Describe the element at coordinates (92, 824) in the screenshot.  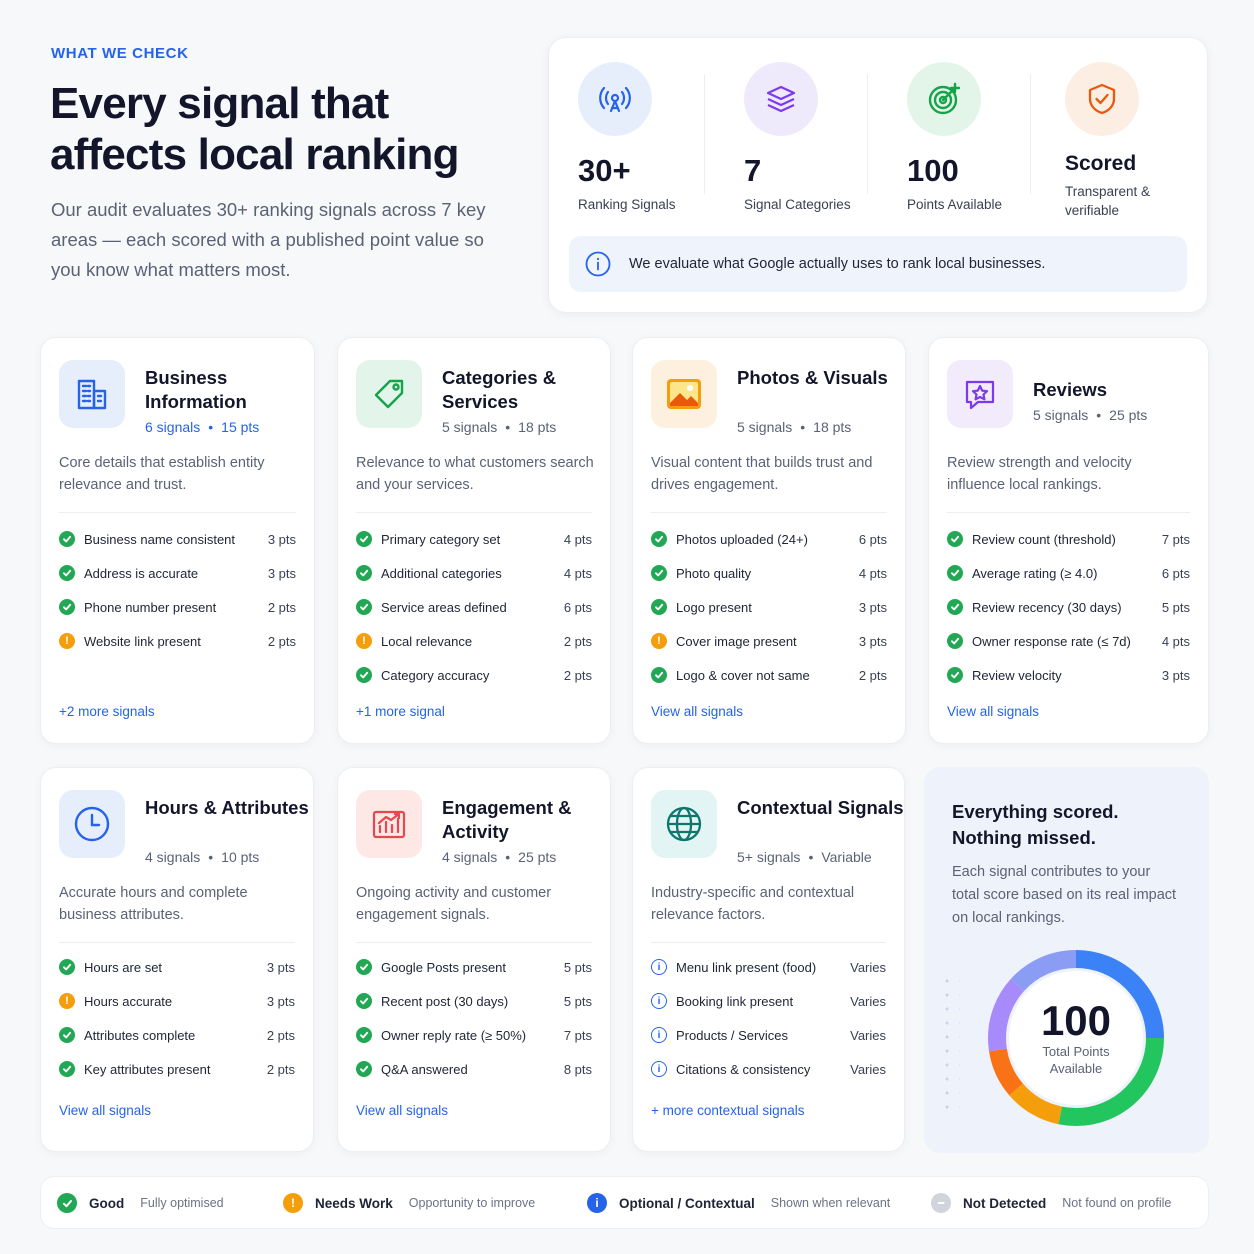
I see `clock-icon` at that location.